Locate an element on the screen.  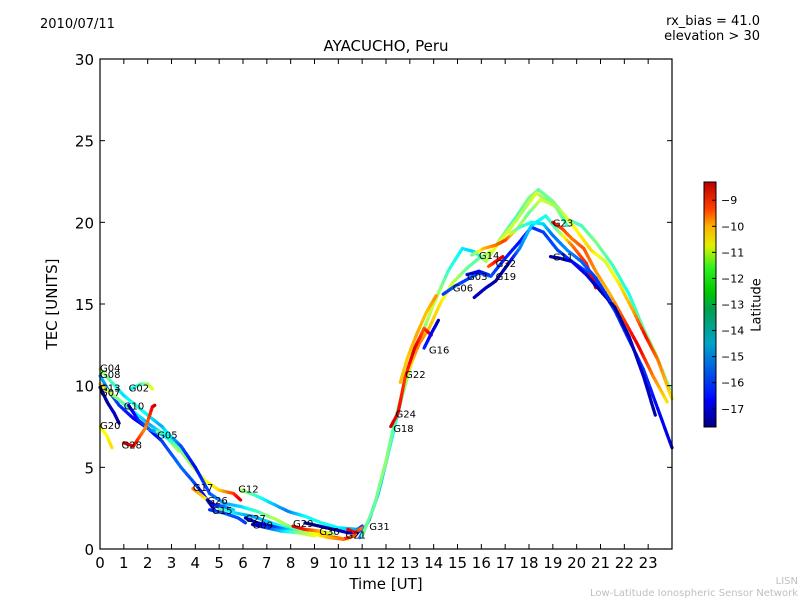
x-tick-label: 22 is located at coordinates (624, 563).